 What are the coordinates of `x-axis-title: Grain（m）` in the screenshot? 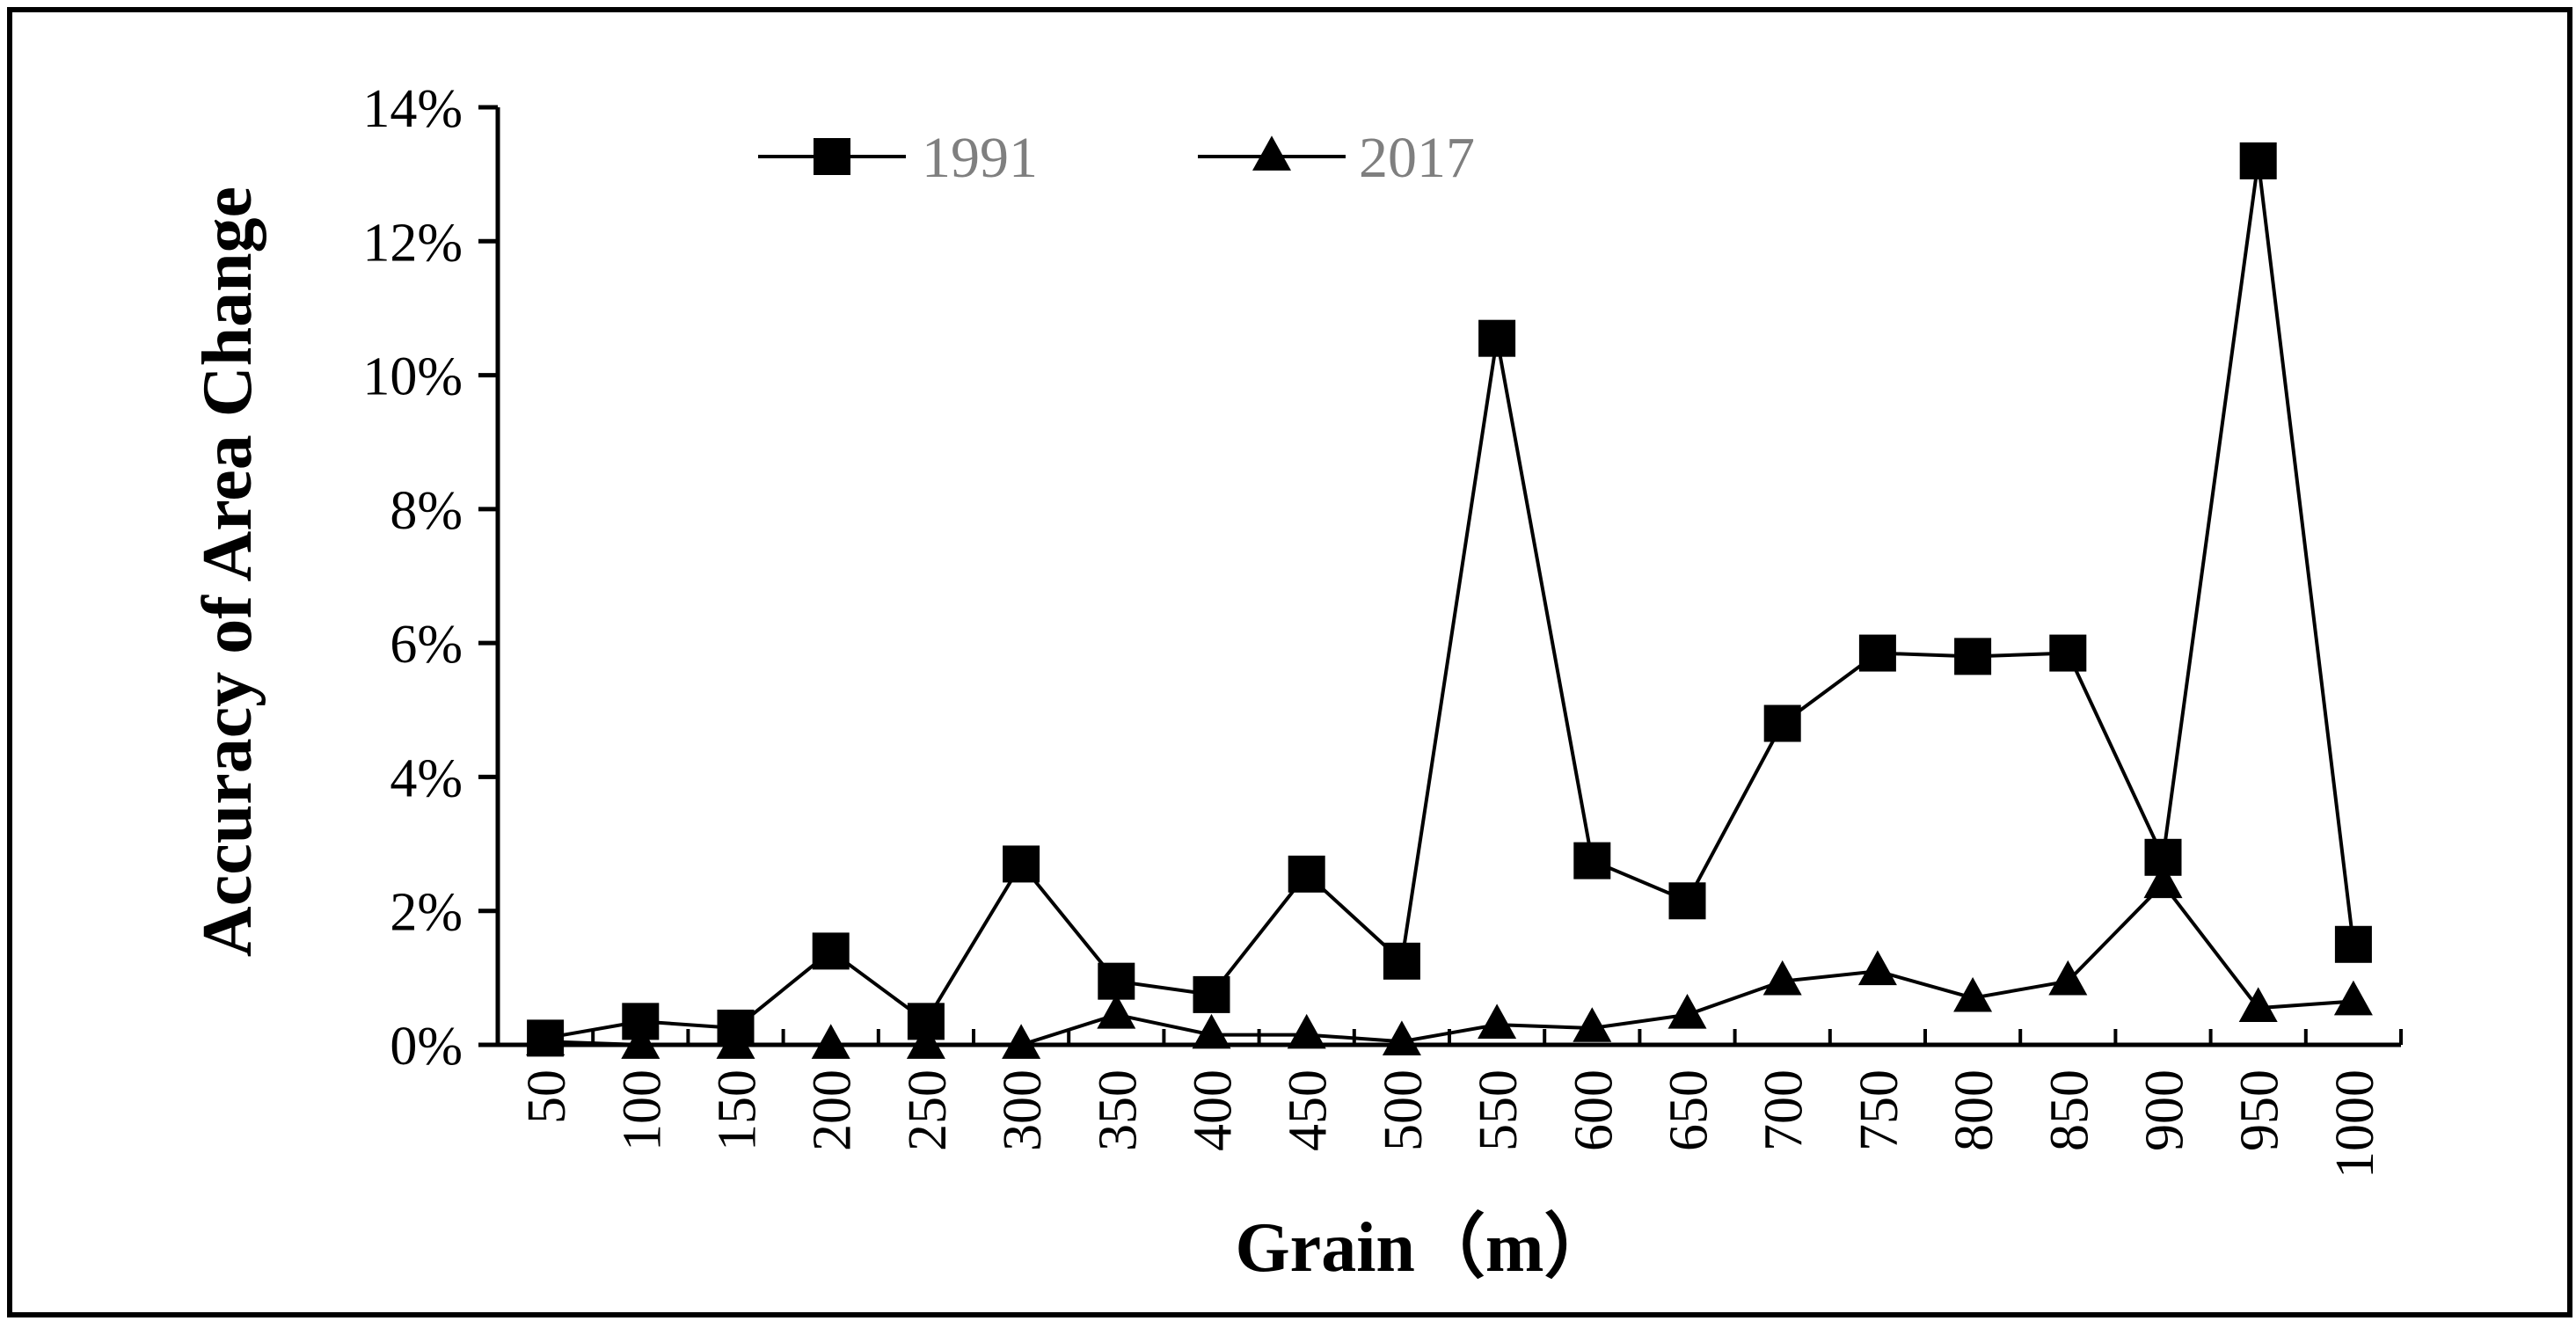 It's located at (1424, 1248).